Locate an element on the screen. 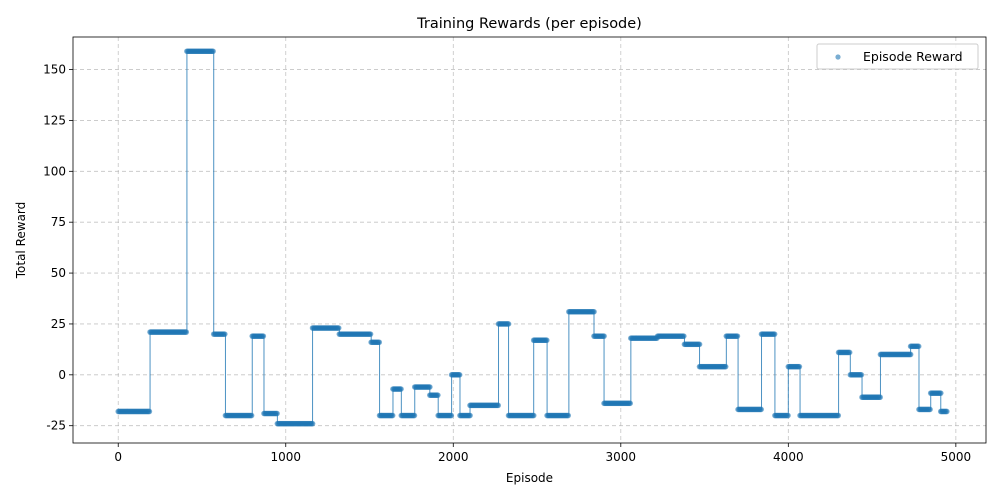  y-tick-label: -25 is located at coordinates (56, 426).